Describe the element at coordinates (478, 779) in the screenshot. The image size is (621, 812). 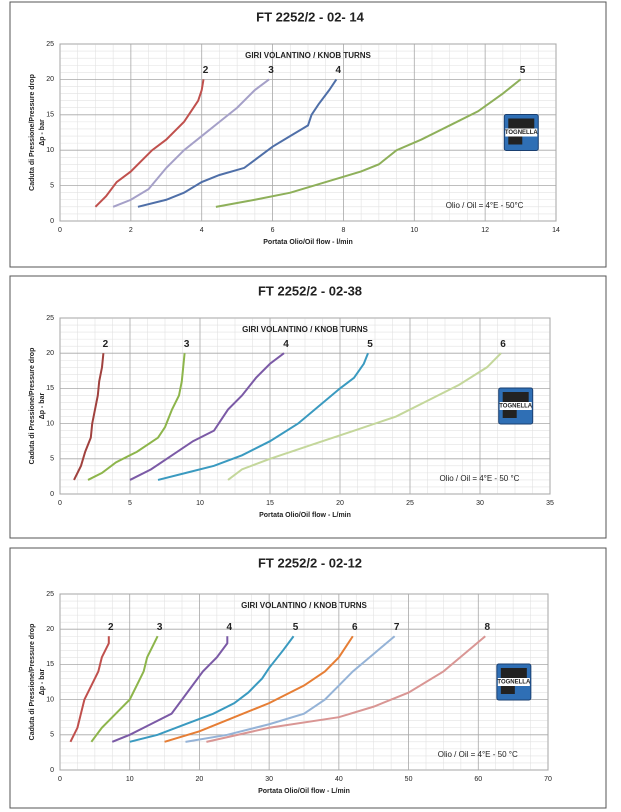
I see `x-tick-label: 60` at that location.